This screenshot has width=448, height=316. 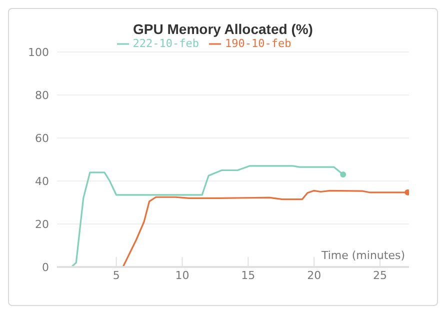 What do you see at coordinates (45, 267) in the screenshot?
I see `y-tick-label: 0` at bounding box center [45, 267].